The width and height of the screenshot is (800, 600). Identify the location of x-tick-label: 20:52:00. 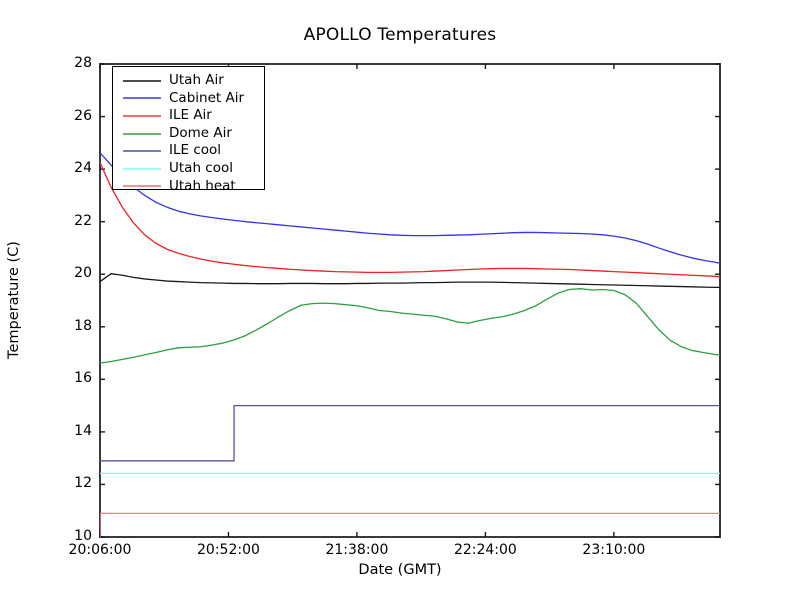
(228, 550).